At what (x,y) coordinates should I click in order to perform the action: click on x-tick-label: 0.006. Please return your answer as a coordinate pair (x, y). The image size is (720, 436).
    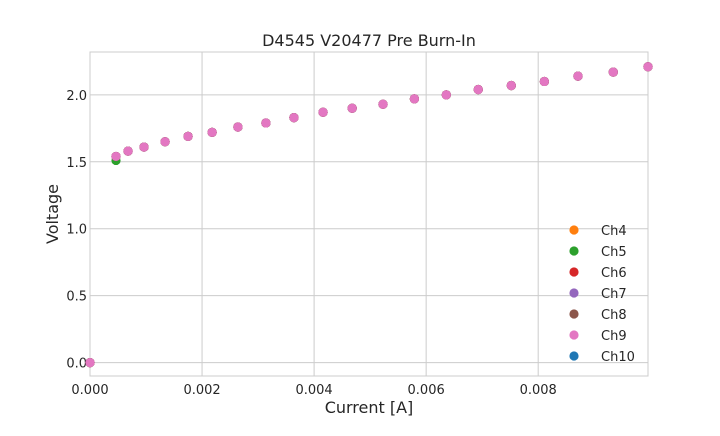
    Looking at the image, I should click on (426, 390).